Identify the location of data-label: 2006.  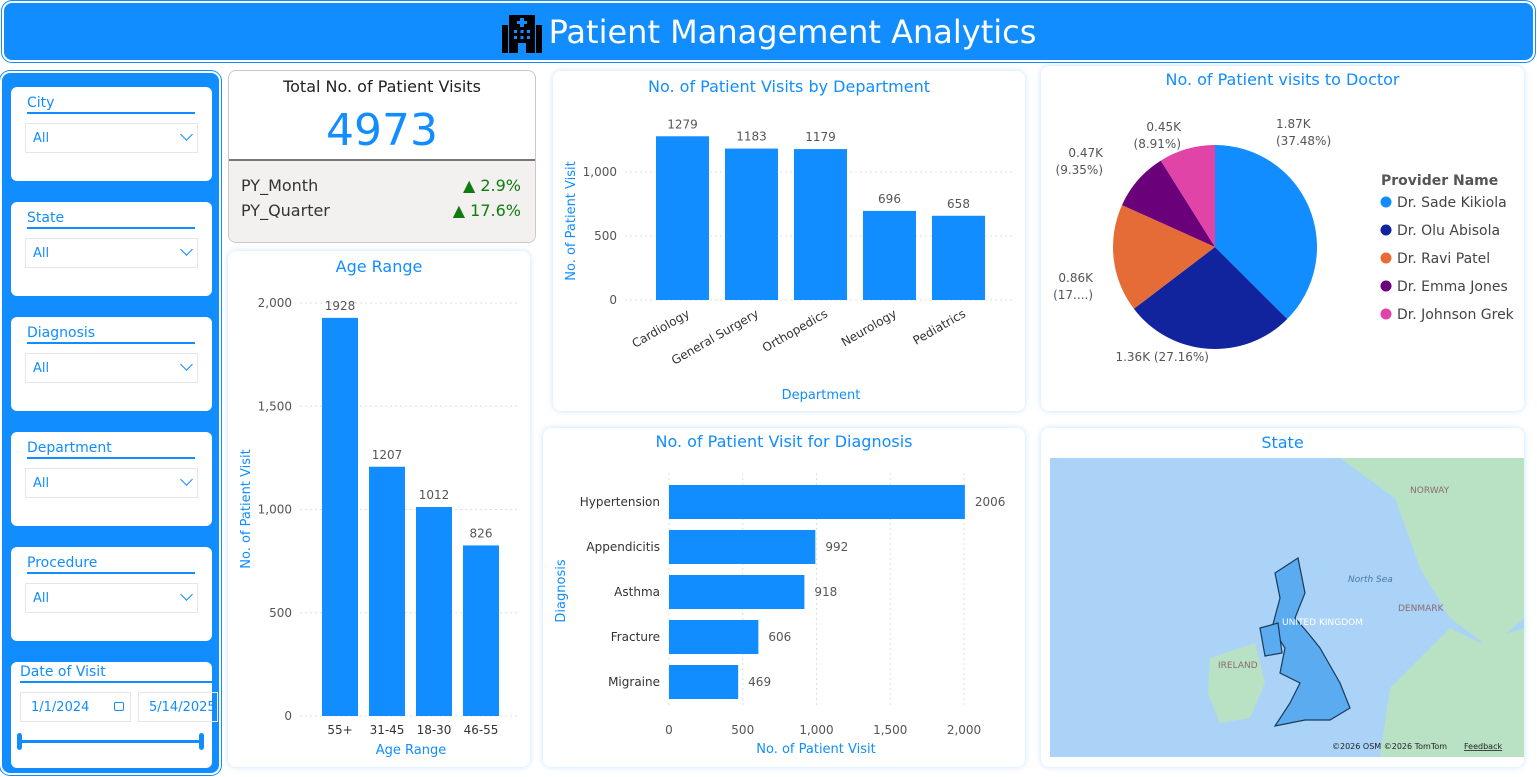
(990, 502).